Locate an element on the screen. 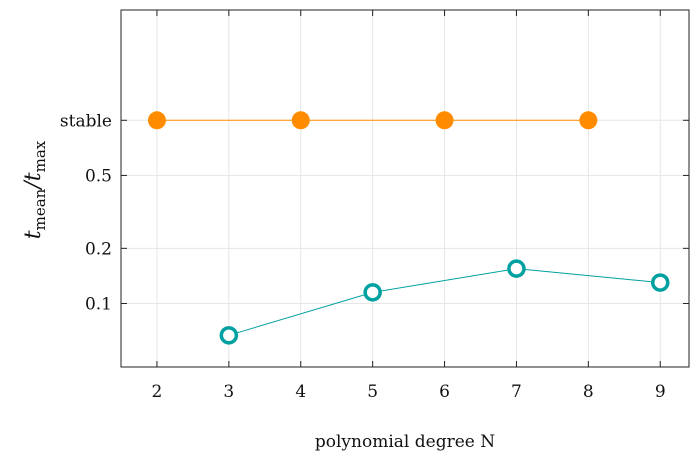 The width and height of the screenshot is (691, 452). y-label-base-2: t is located at coordinates (33, 176).